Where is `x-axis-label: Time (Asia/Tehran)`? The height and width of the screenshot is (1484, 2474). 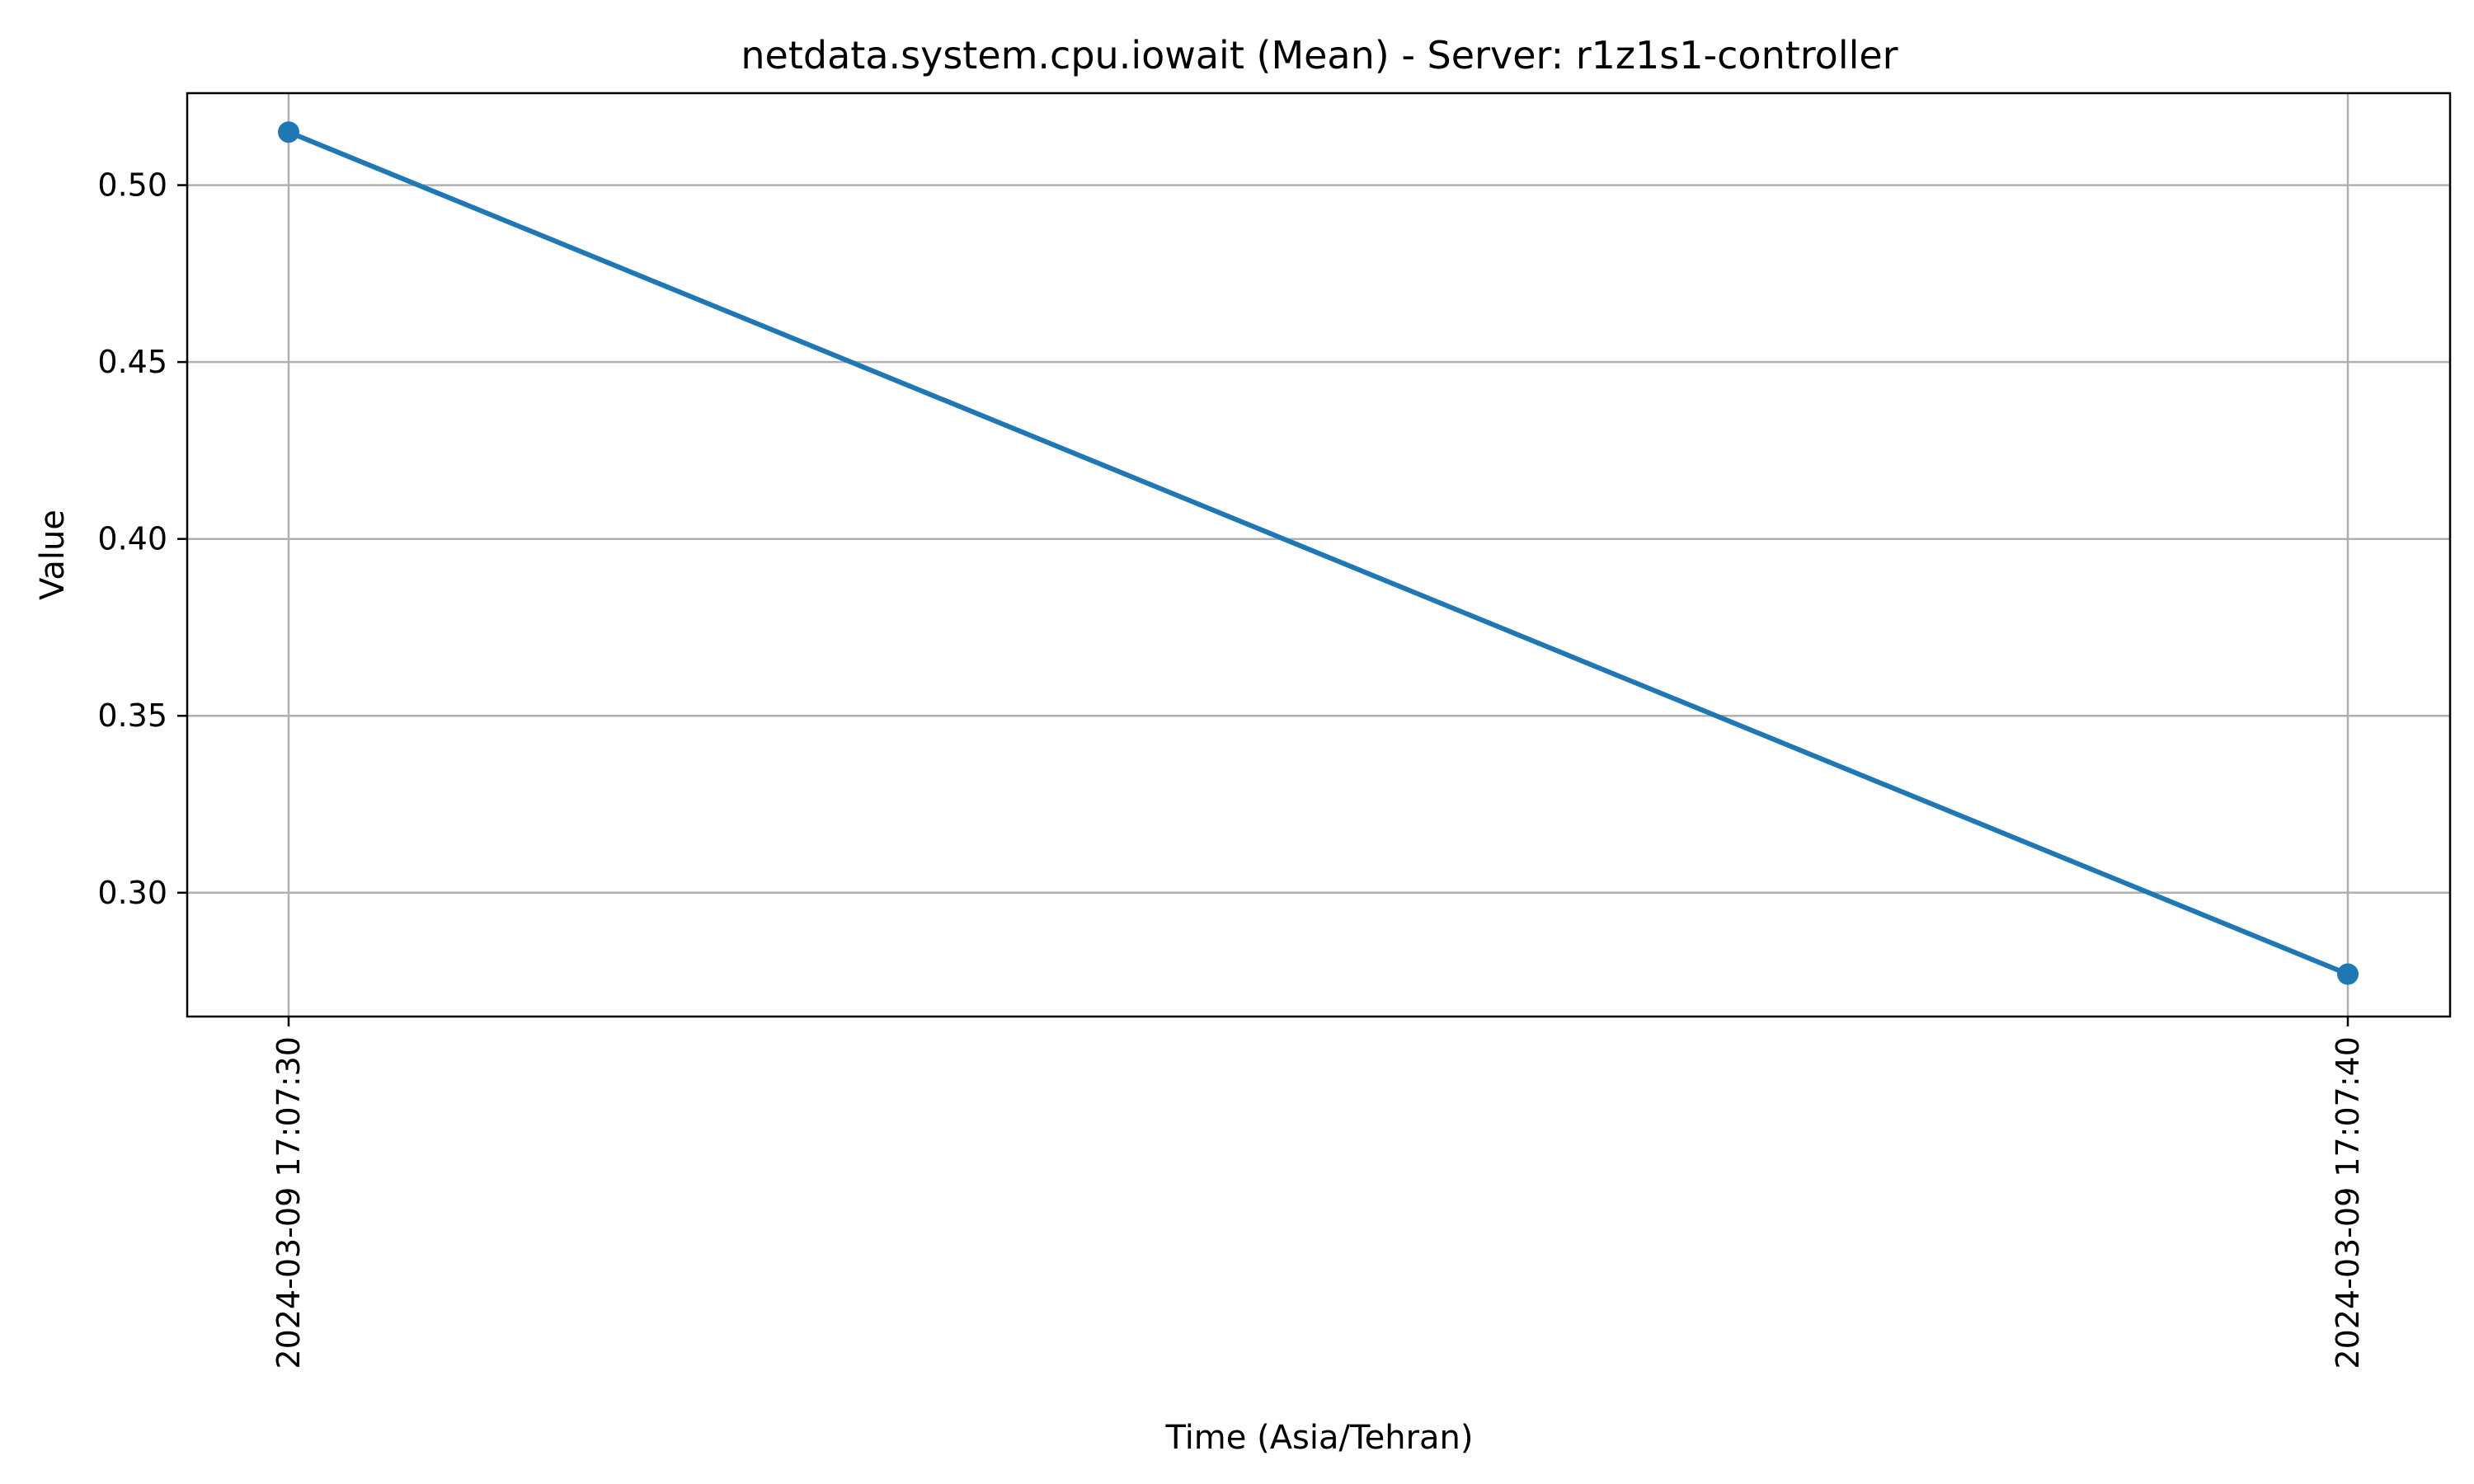
x-axis-label: Time (Asia/Tehran) is located at coordinates (1318, 1438).